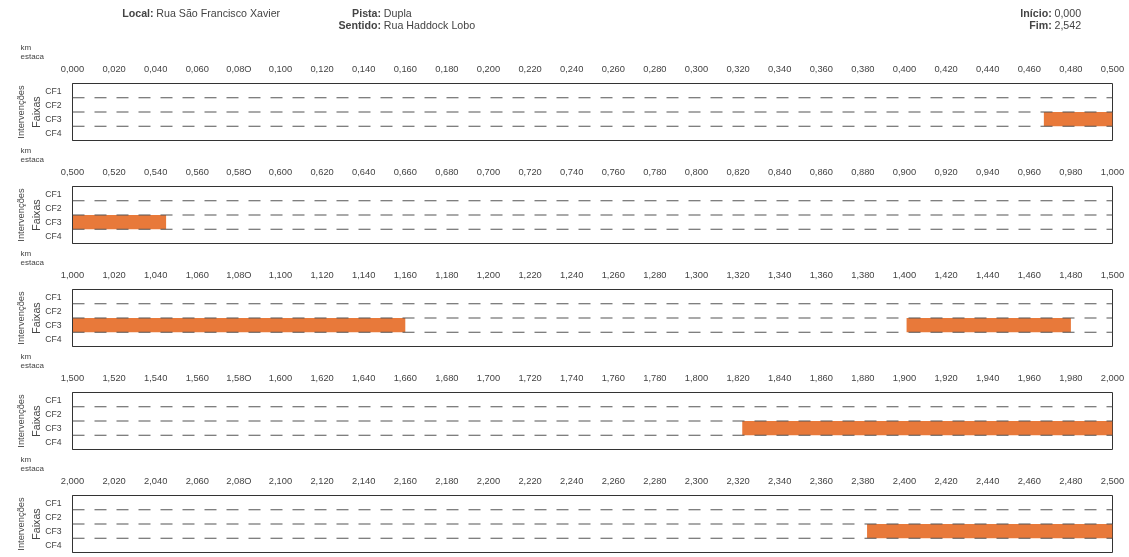 This screenshot has width=1129, height=557. I want to click on x-tick-label: 1,380, so click(863, 274).